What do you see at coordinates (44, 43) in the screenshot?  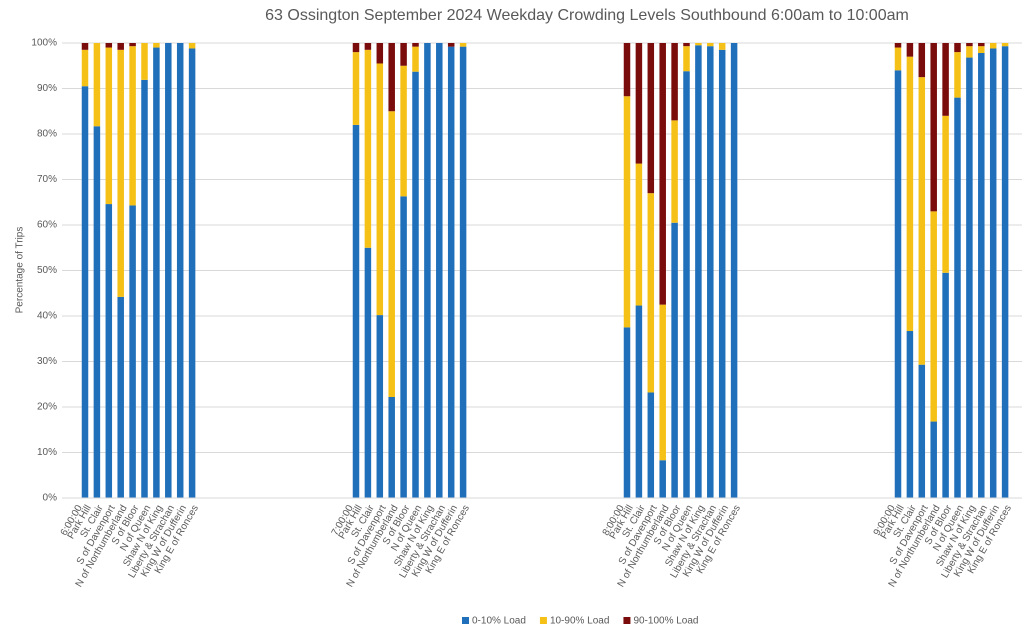 I see `y-tick-label: 100%` at bounding box center [44, 43].